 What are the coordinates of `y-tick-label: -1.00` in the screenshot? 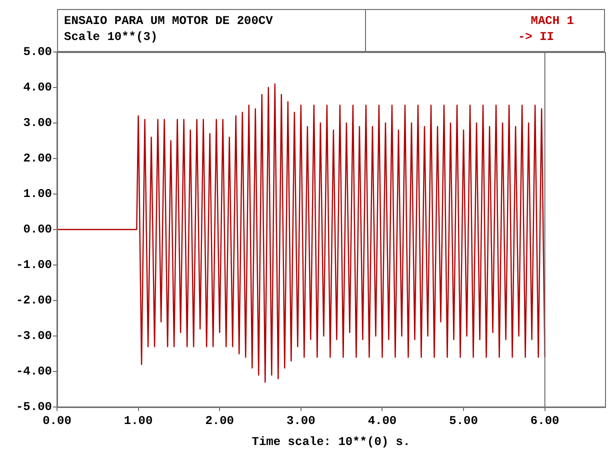 It's located at (34, 265).